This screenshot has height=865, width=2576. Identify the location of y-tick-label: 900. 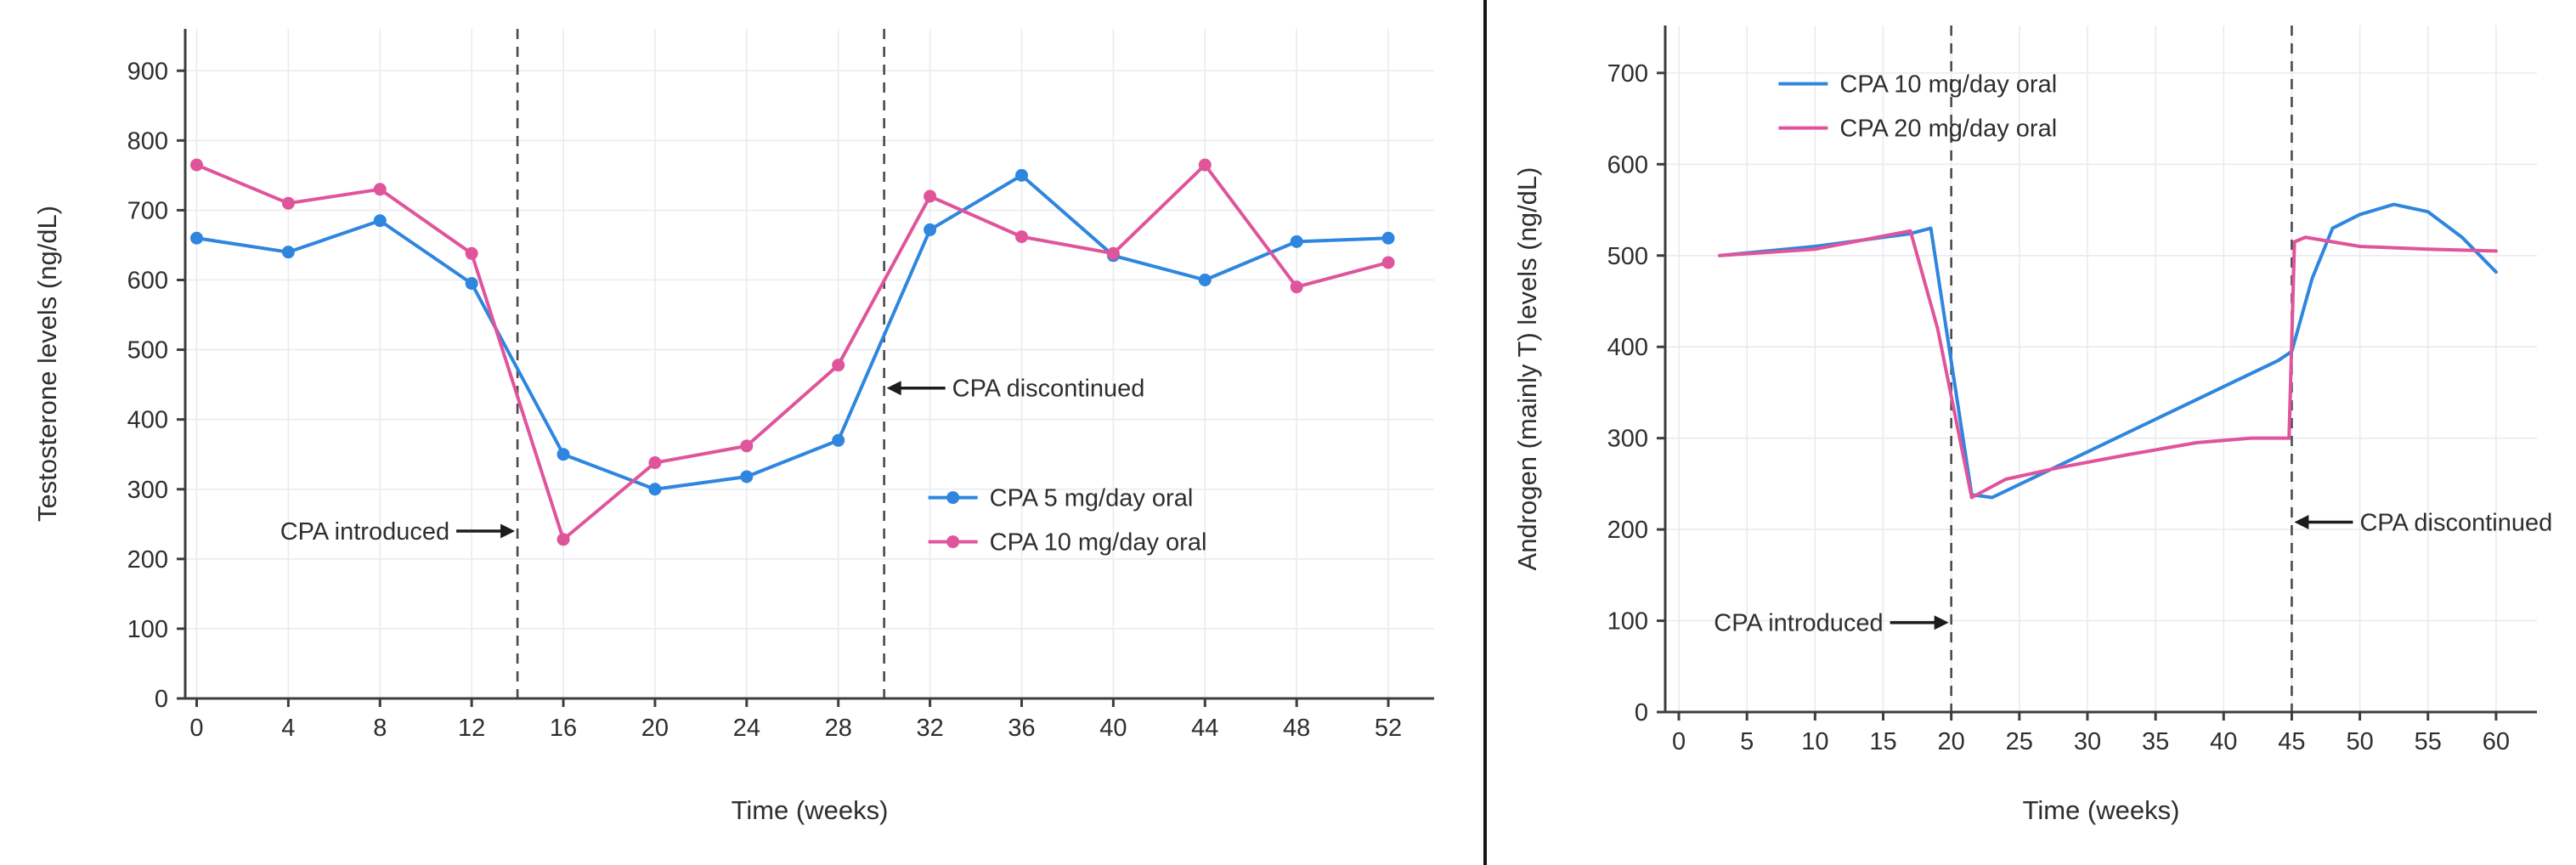
(147, 71).